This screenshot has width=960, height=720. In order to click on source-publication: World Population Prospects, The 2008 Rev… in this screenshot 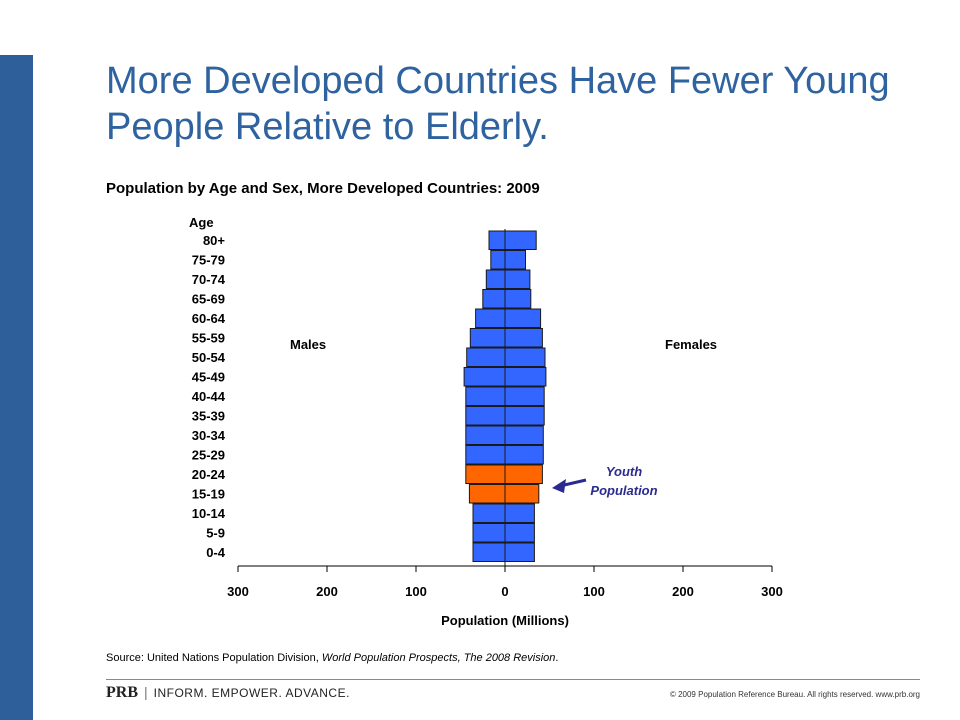, I will do `click(438, 658)`.